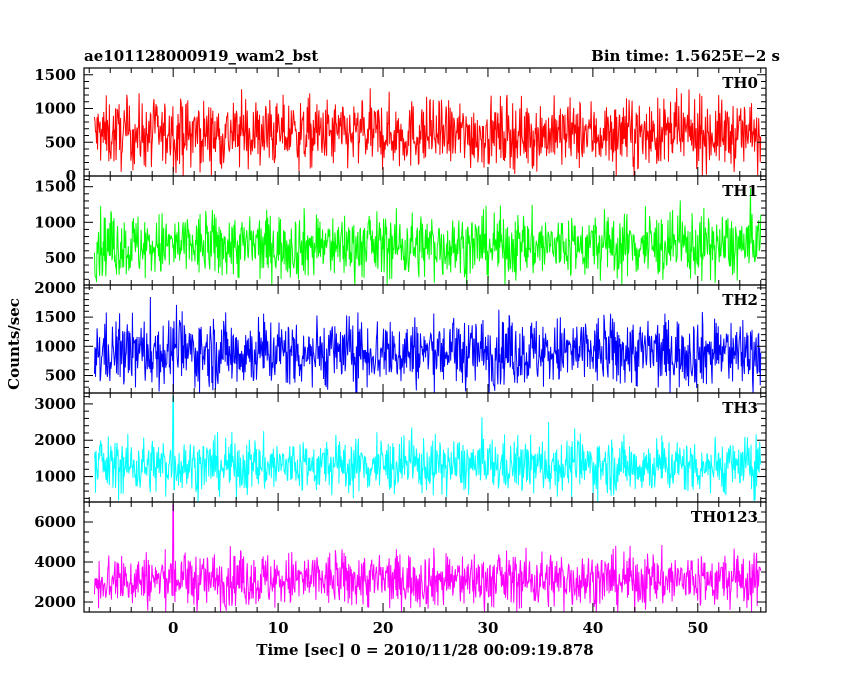  What do you see at coordinates (278, 628) in the screenshot?
I see `x-tick-label: 10` at bounding box center [278, 628].